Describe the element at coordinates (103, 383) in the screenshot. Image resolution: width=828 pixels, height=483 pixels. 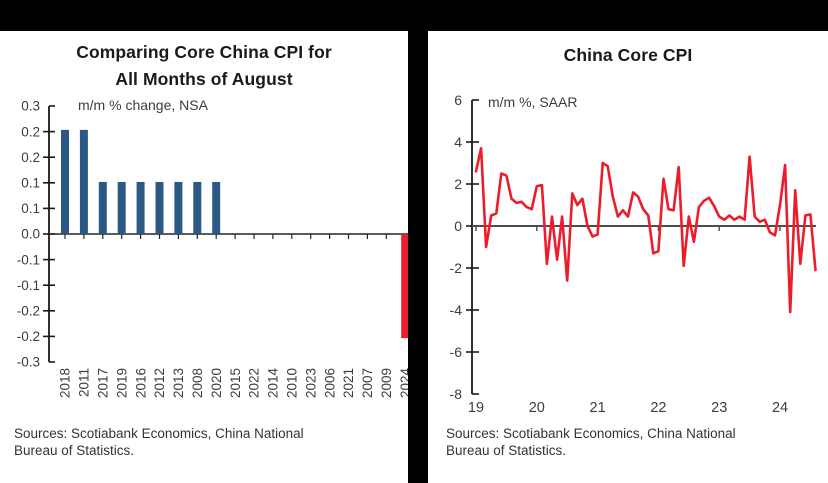
I see `x-category-label: 2017` at that location.